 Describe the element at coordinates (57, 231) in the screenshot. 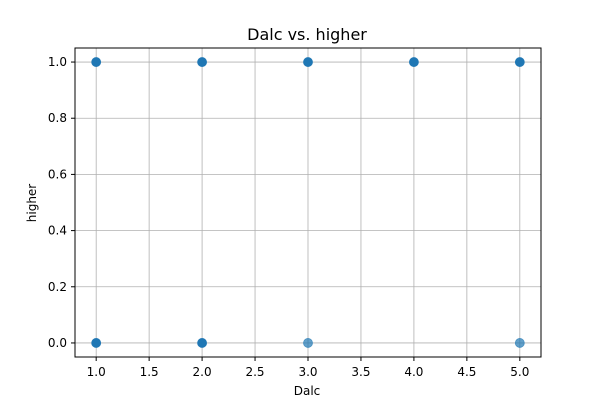

I see `y-tick-label: 0.4` at that location.